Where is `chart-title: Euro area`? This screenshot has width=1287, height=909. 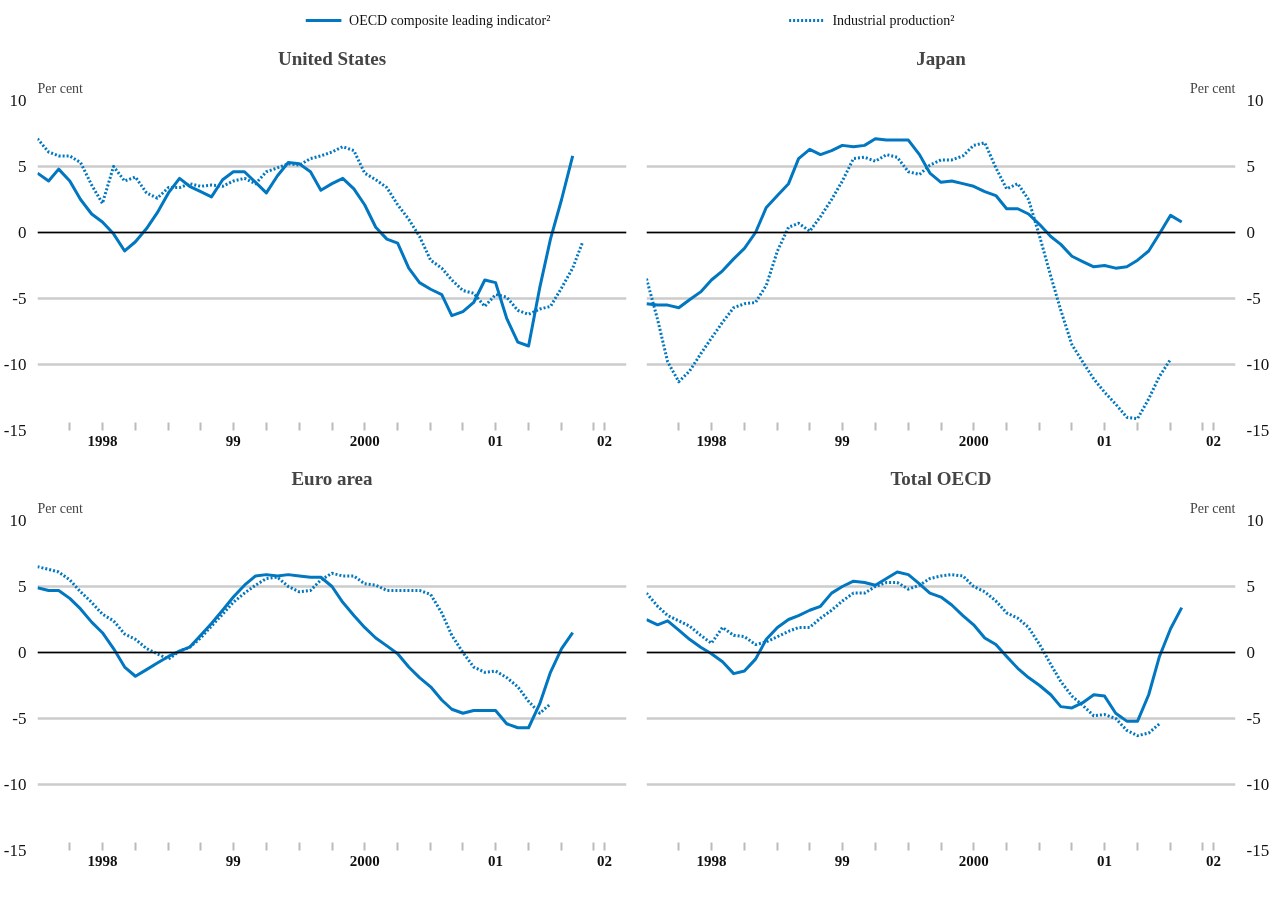
chart-title: Euro area is located at coordinates (332, 478).